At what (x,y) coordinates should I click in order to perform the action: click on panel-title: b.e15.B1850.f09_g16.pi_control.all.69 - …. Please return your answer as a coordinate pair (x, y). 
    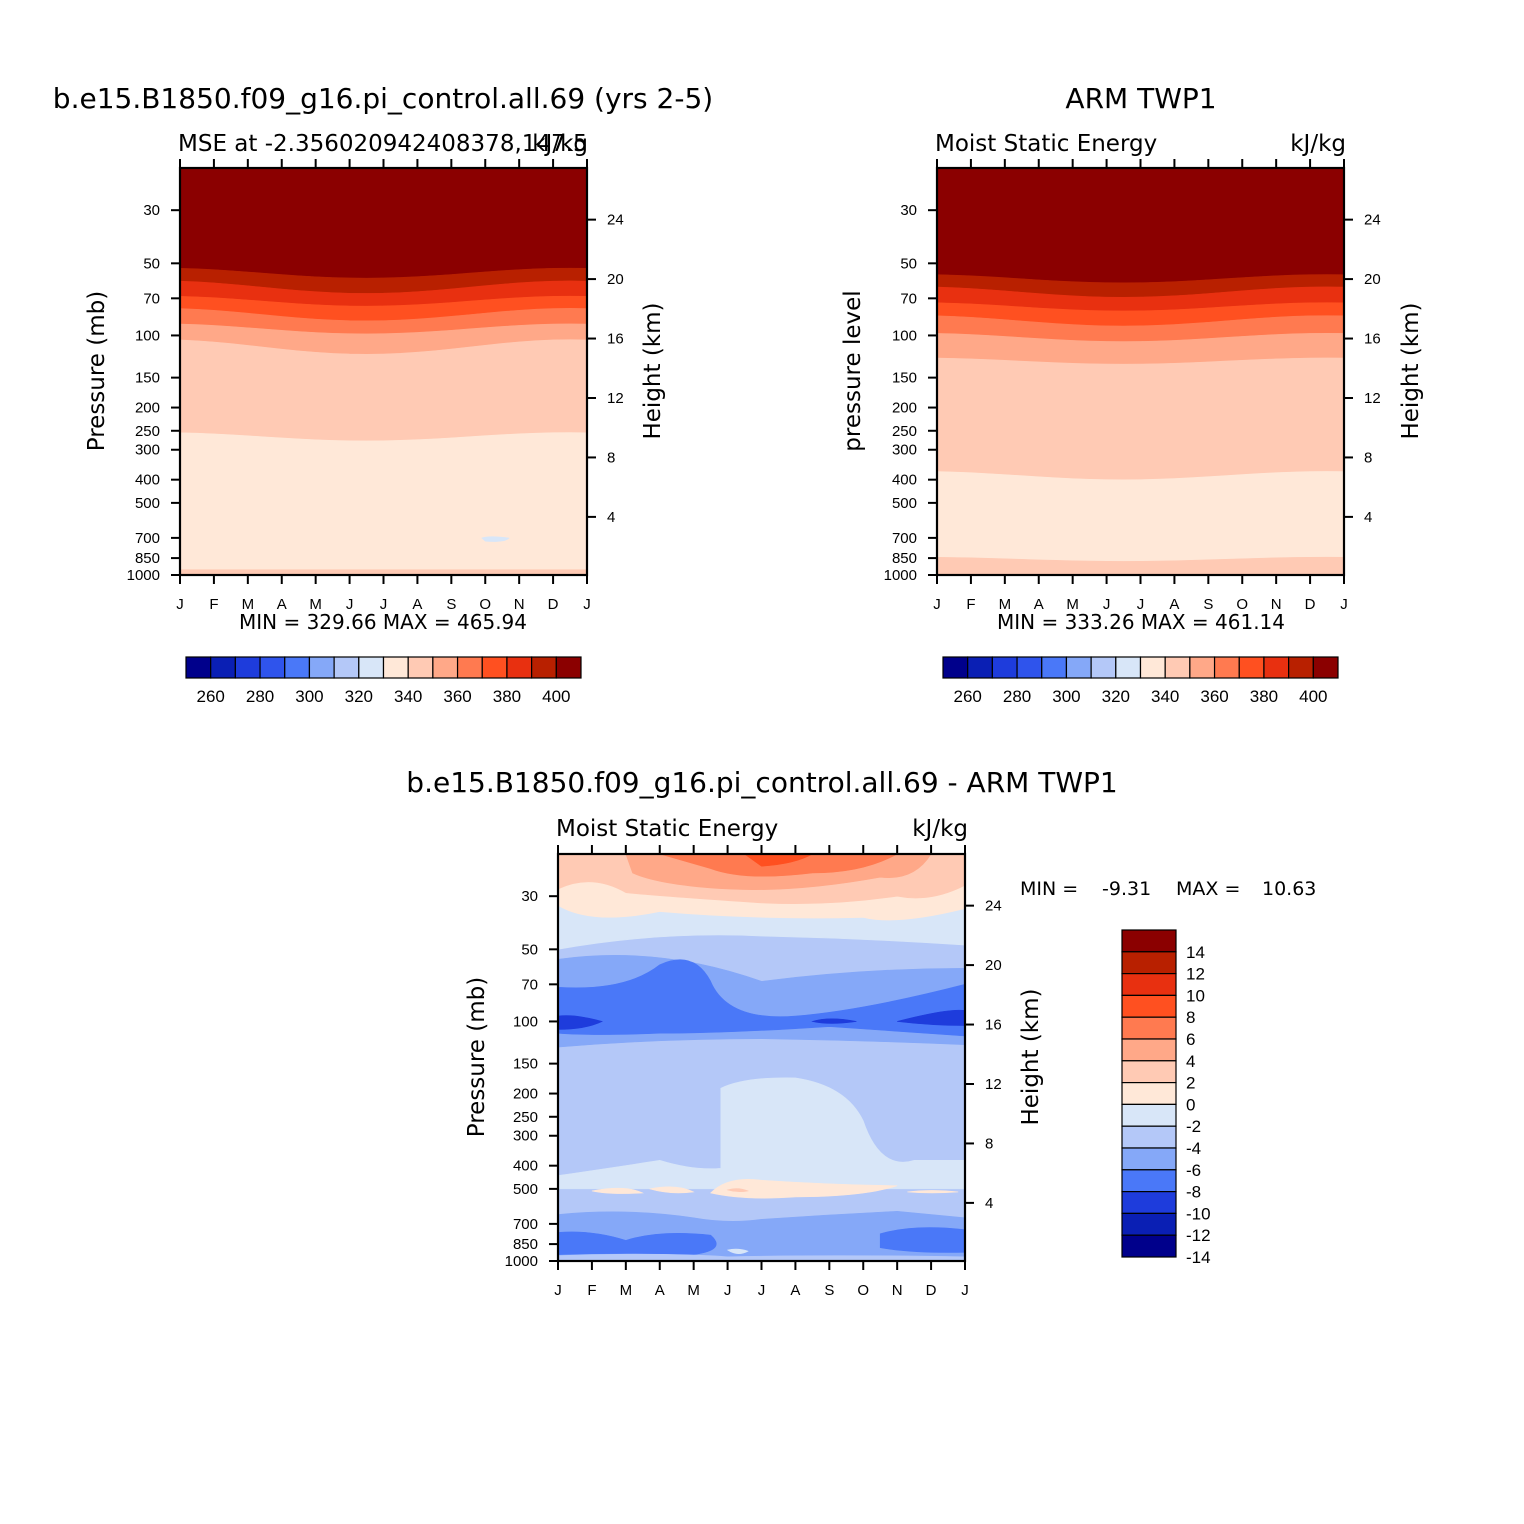
    Looking at the image, I should click on (761, 782).